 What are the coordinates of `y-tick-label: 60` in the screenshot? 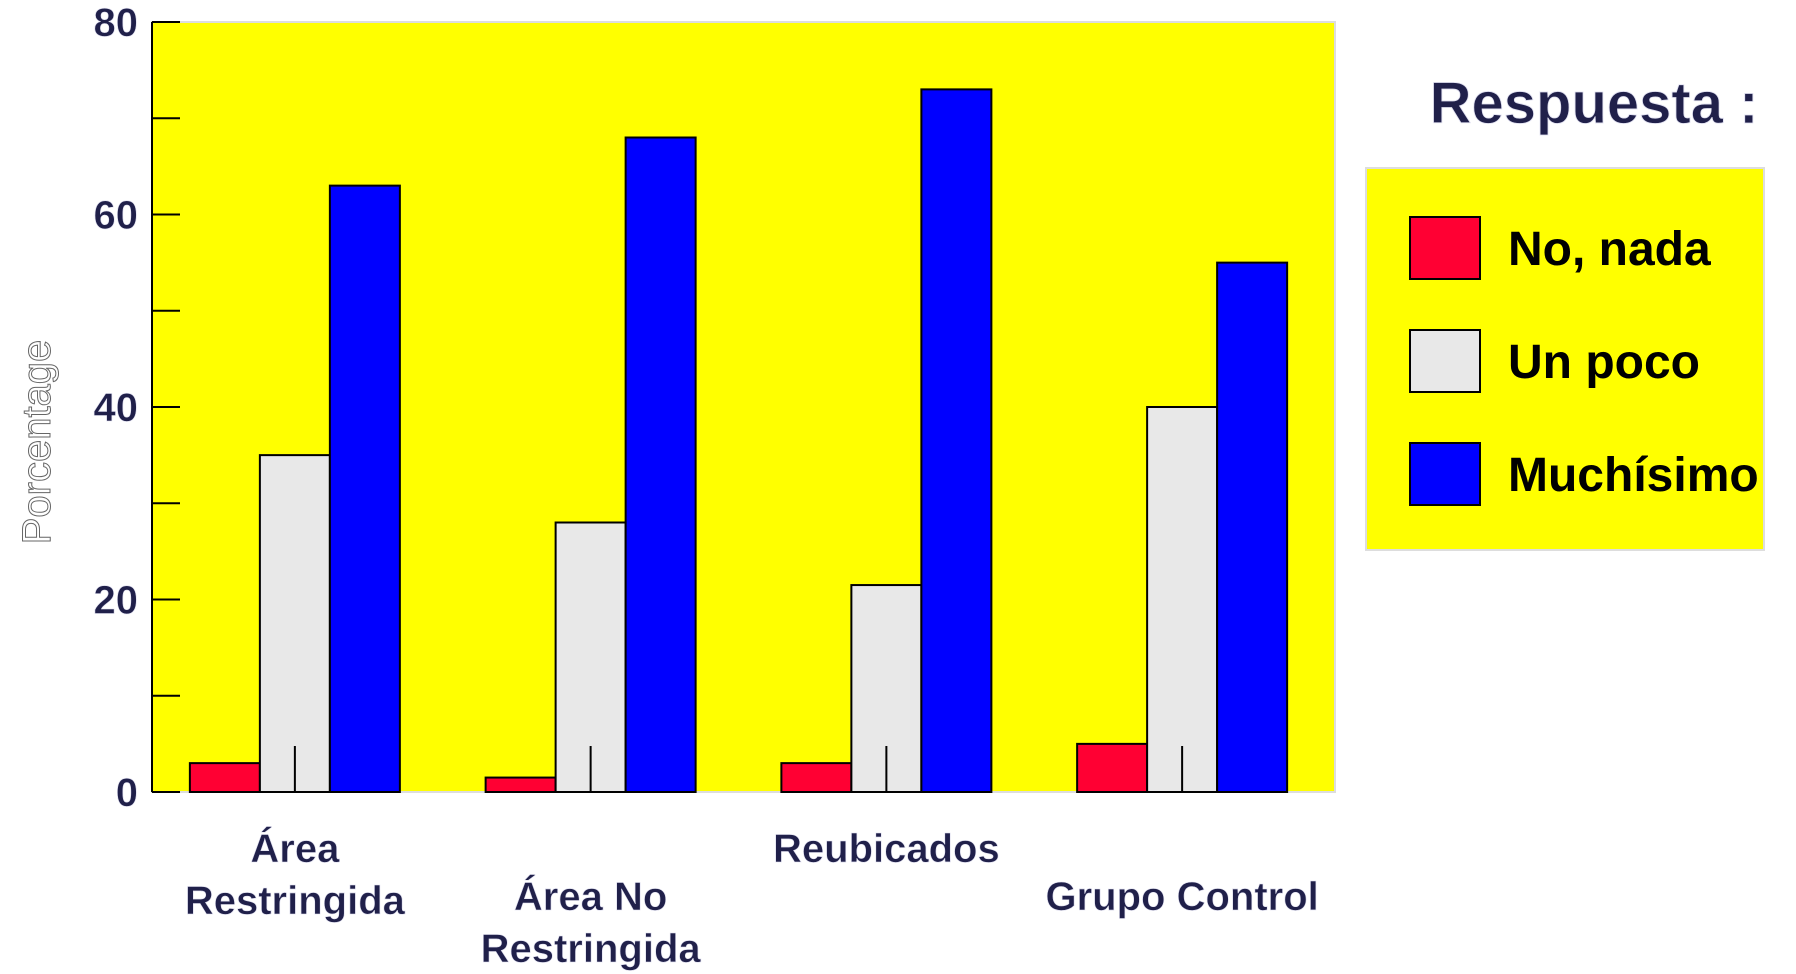 It's located at (116, 216).